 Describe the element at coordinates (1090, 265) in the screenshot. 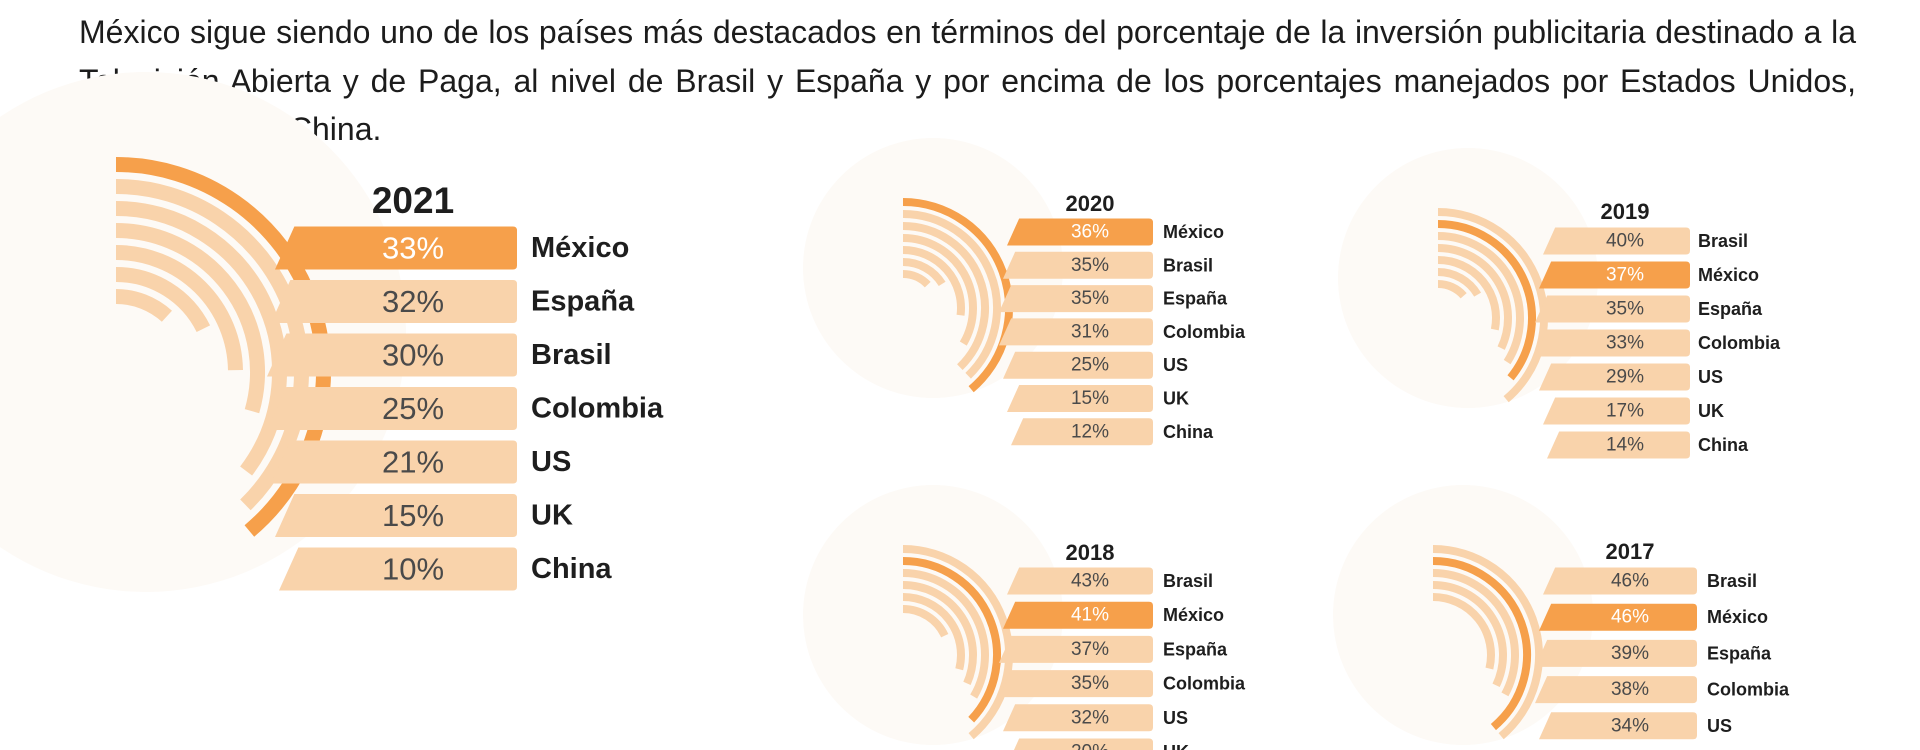

I see `value-label-brasil: 35%` at that location.